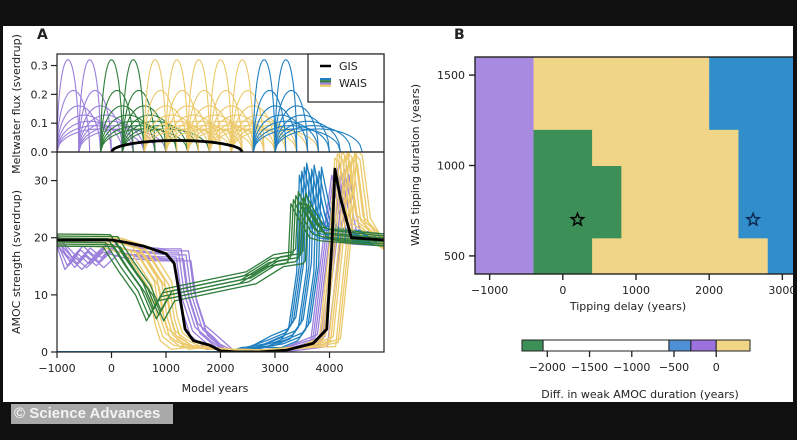 This screenshot has height=440, width=797. What do you see at coordinates (716, 367) in the screenshot?
I see `colorbar-tick-label: 0` at bounding box center [716, 367].